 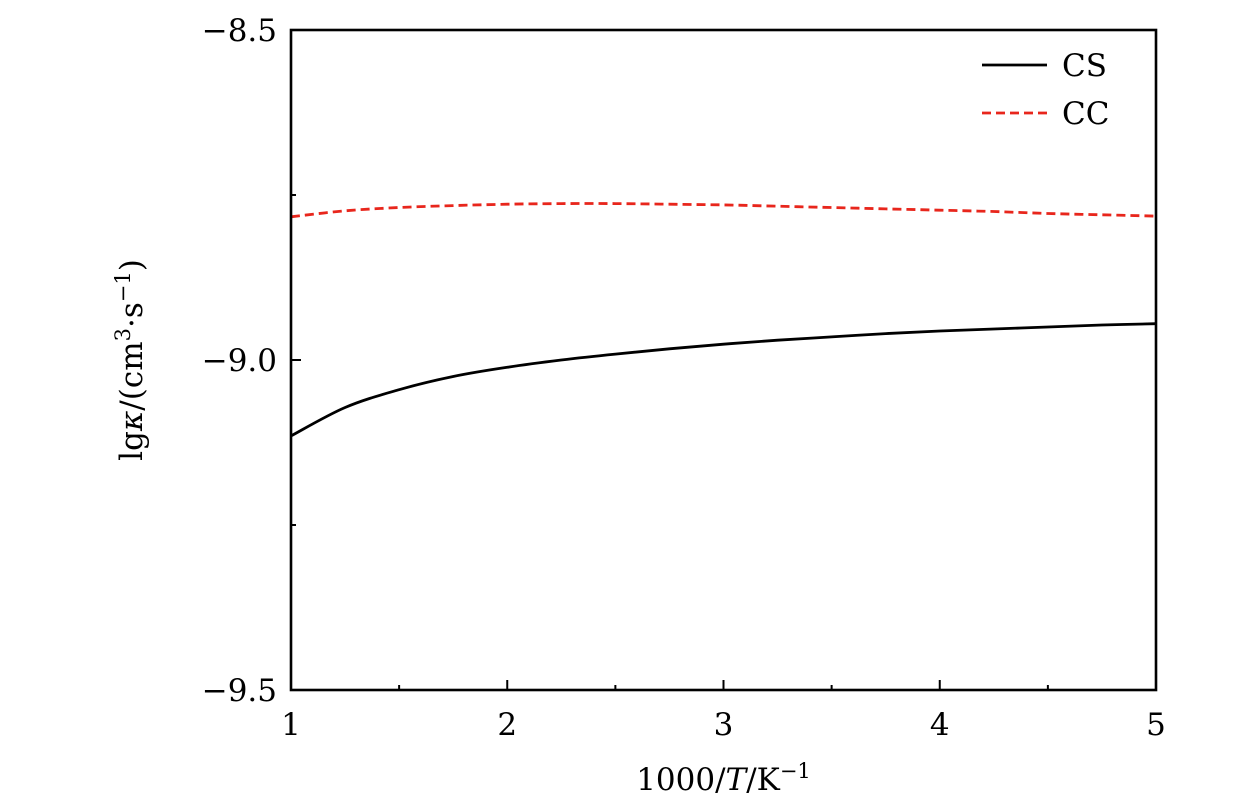 I want to click on y-axis-label-sup2: −1, so click(x=123, y=286).